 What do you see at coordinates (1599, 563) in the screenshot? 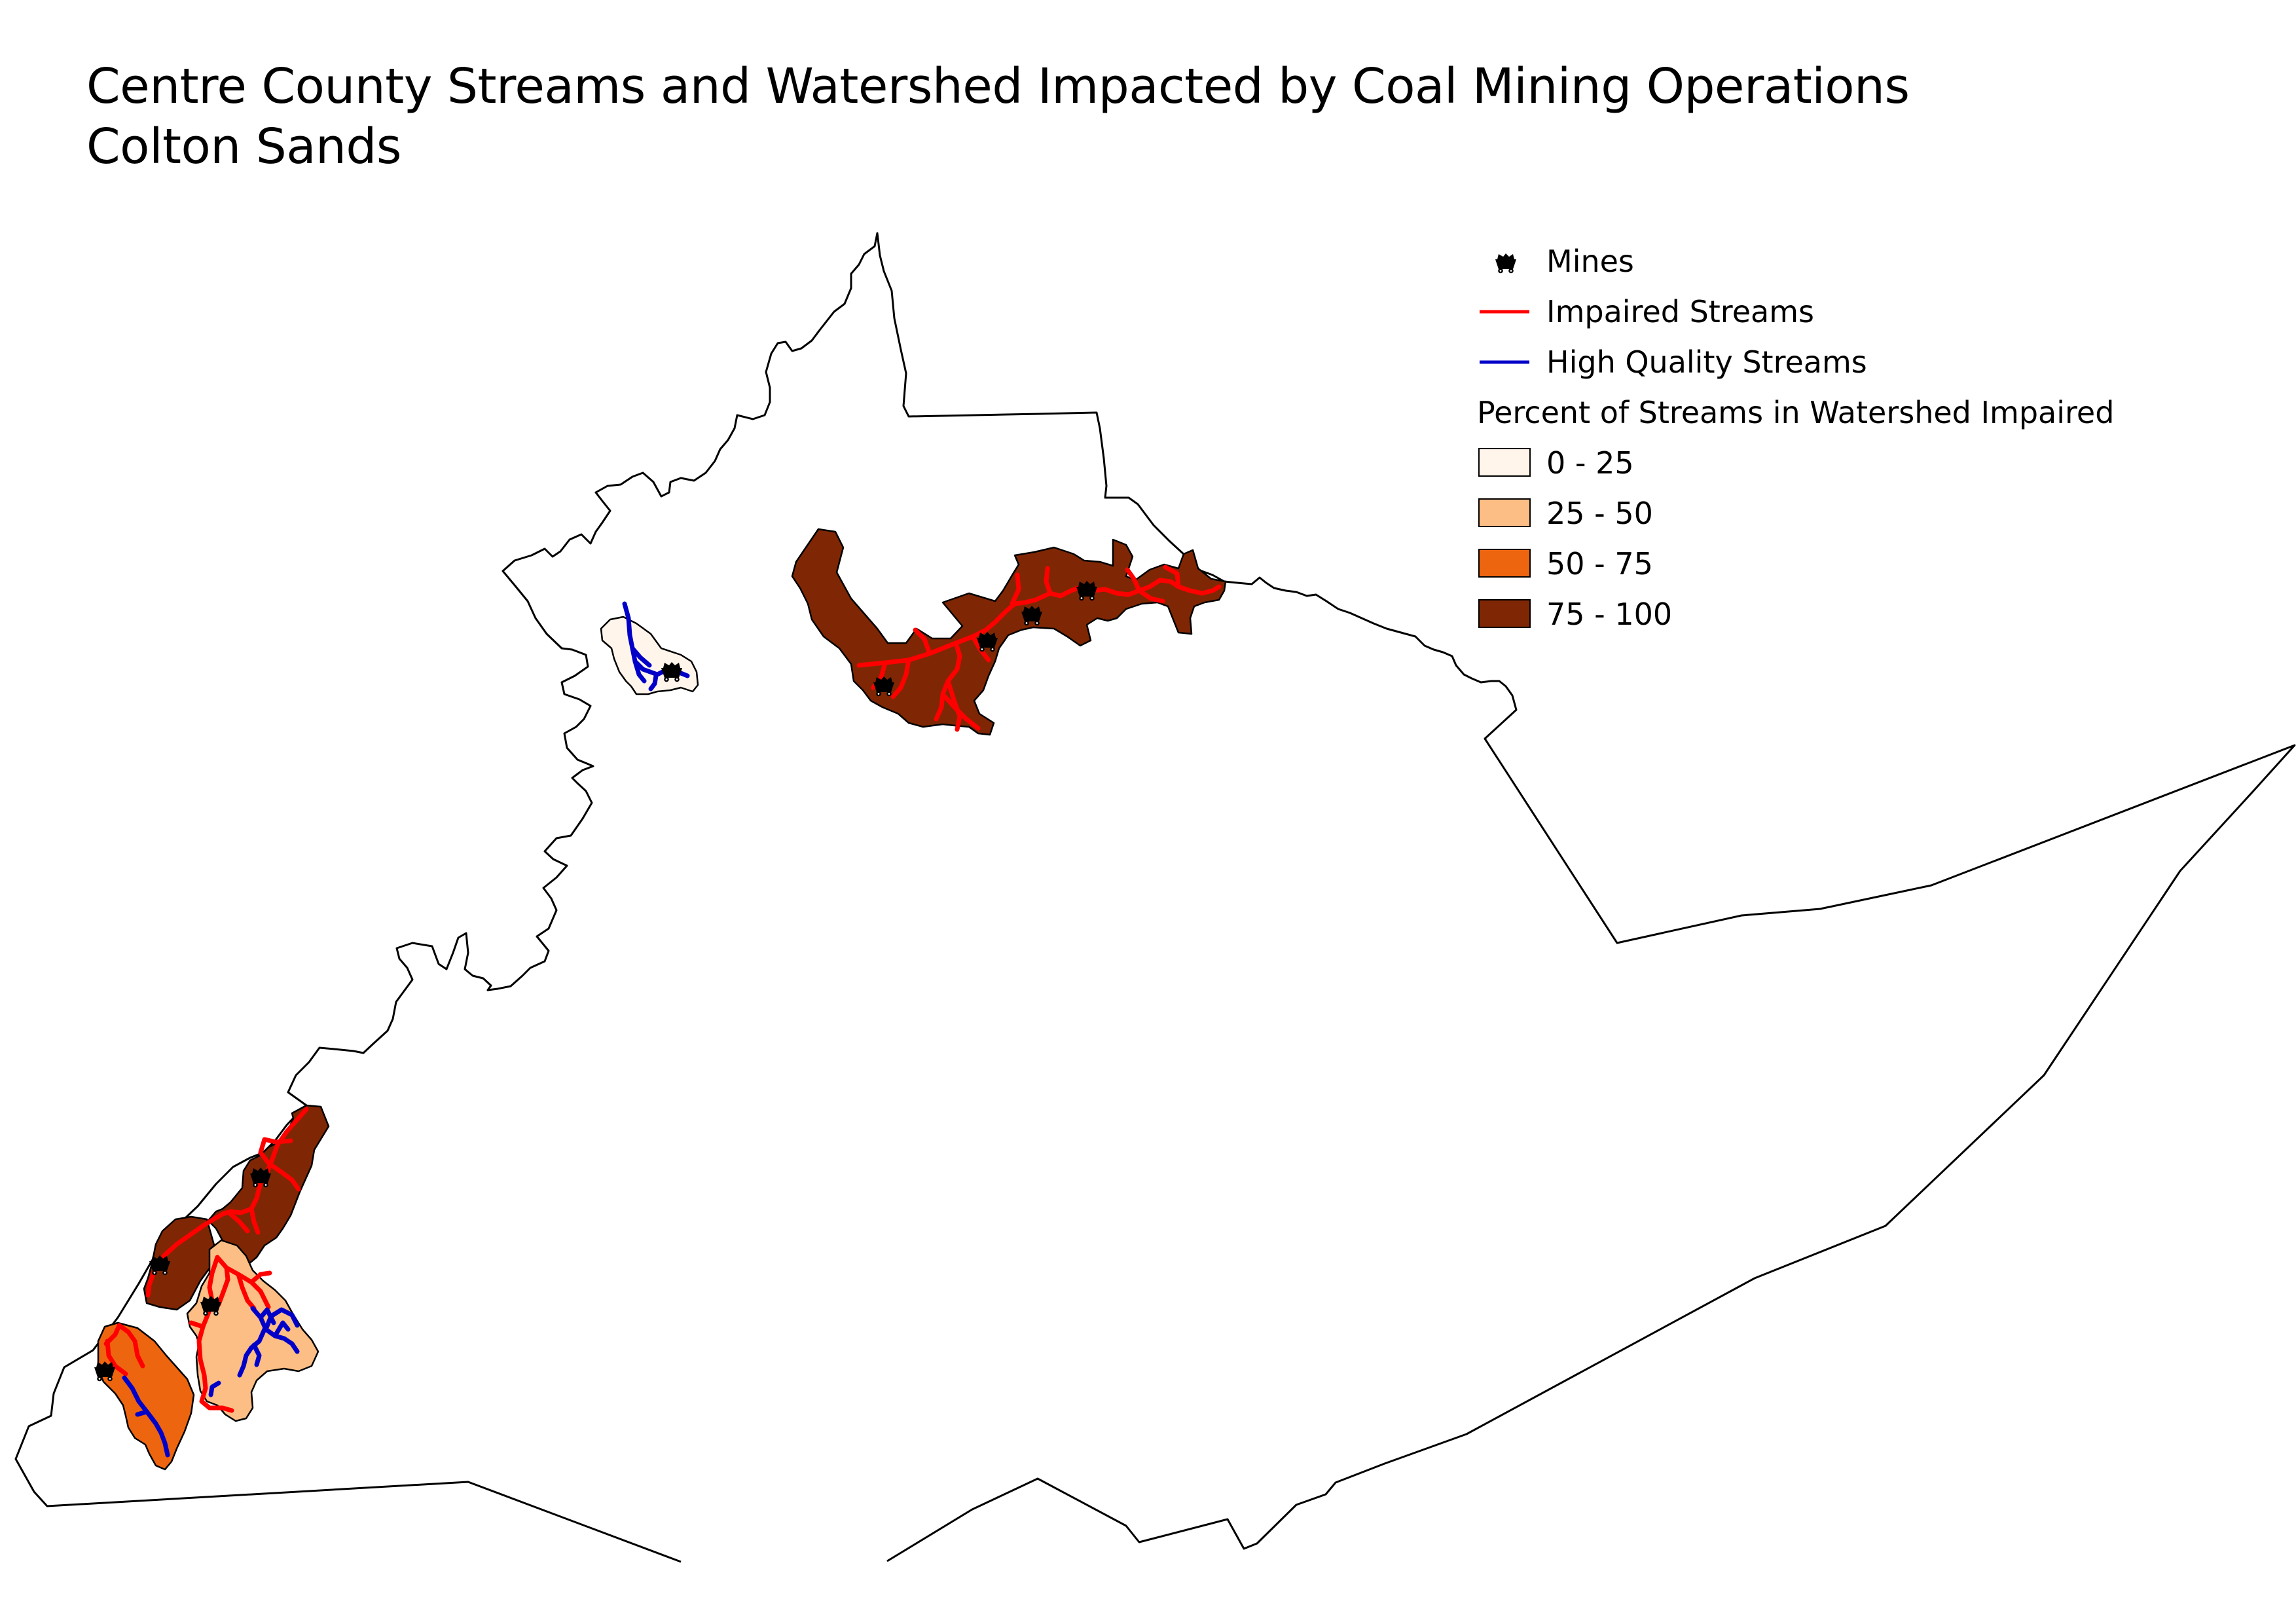
I see `legend-label-50-75: 50 - 75` at bounding box center [1599, 563].